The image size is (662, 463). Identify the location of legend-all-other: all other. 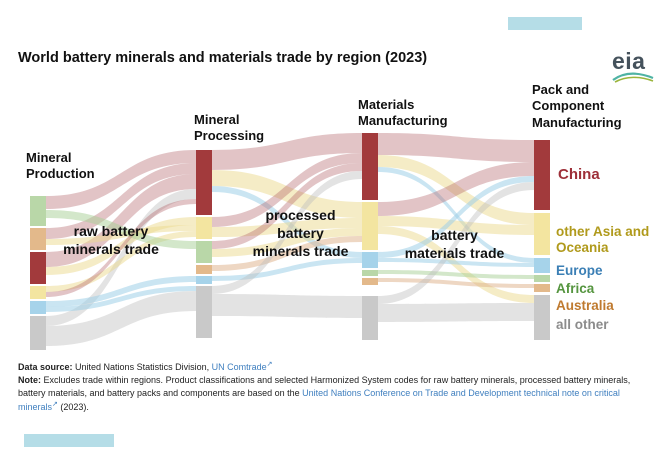
(582, 324).